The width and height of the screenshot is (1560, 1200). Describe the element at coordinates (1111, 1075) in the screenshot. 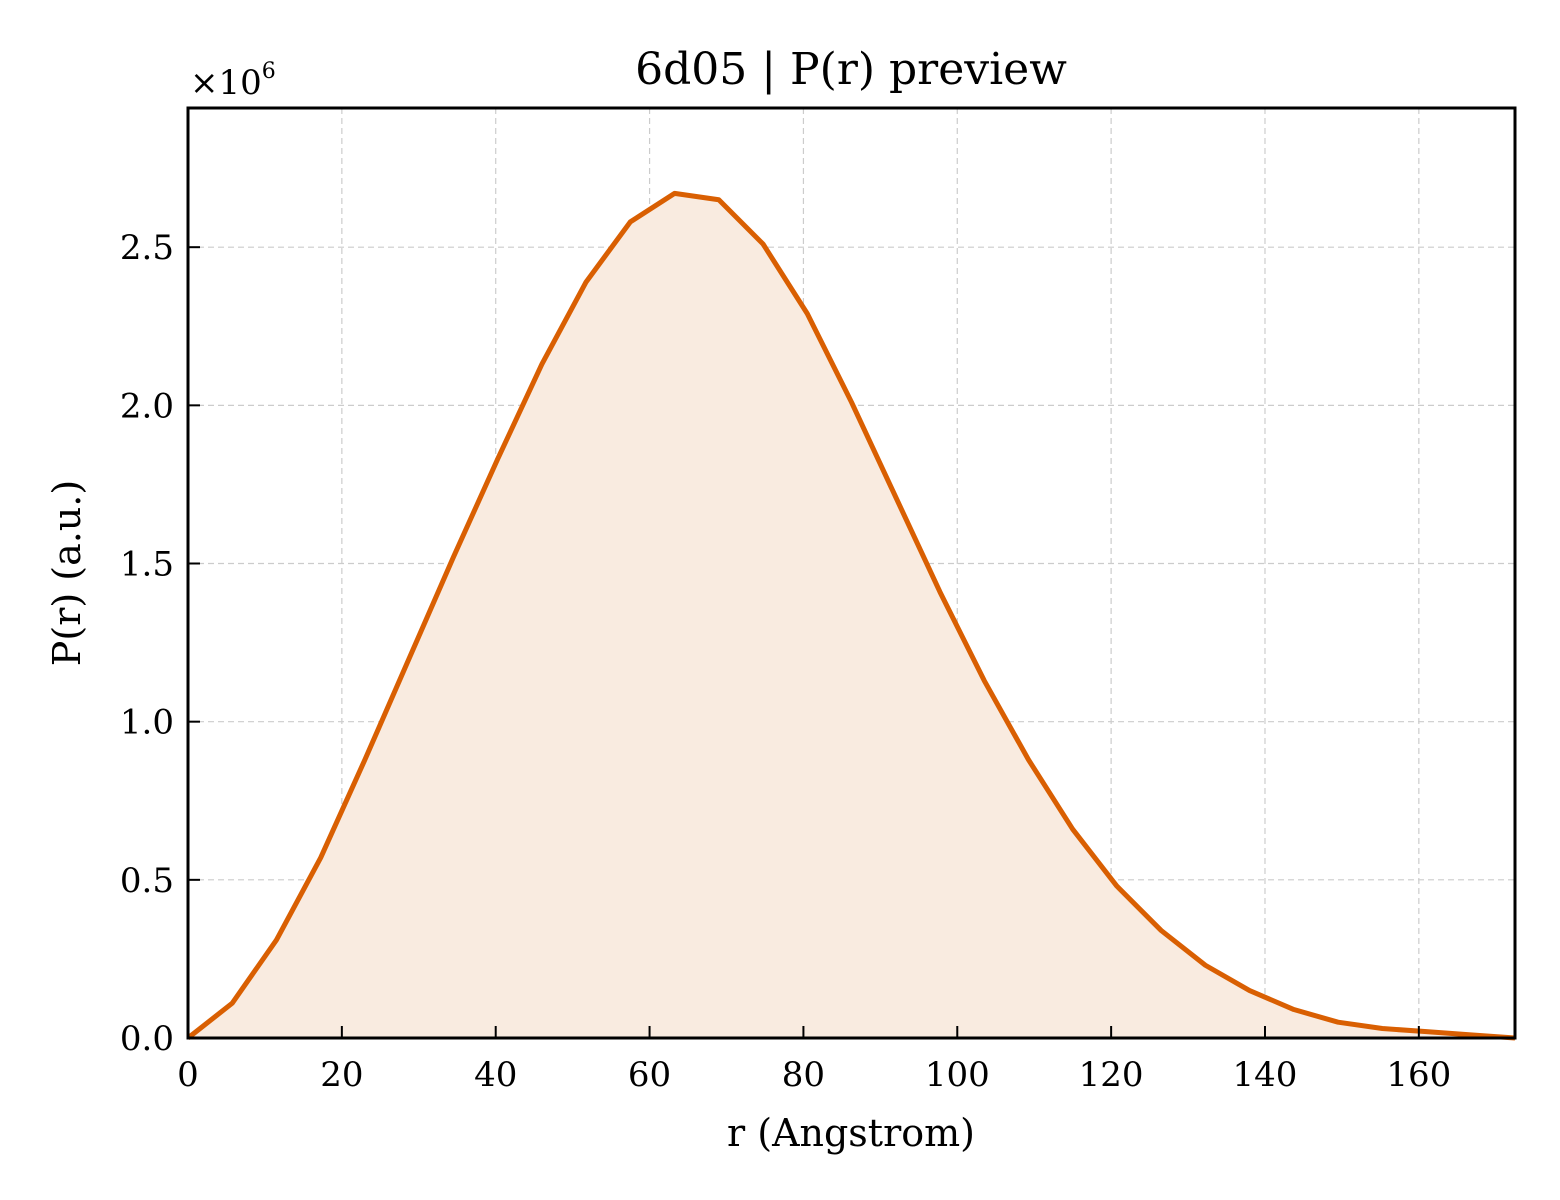

I see `x-tick-label-6: 120` at that location.